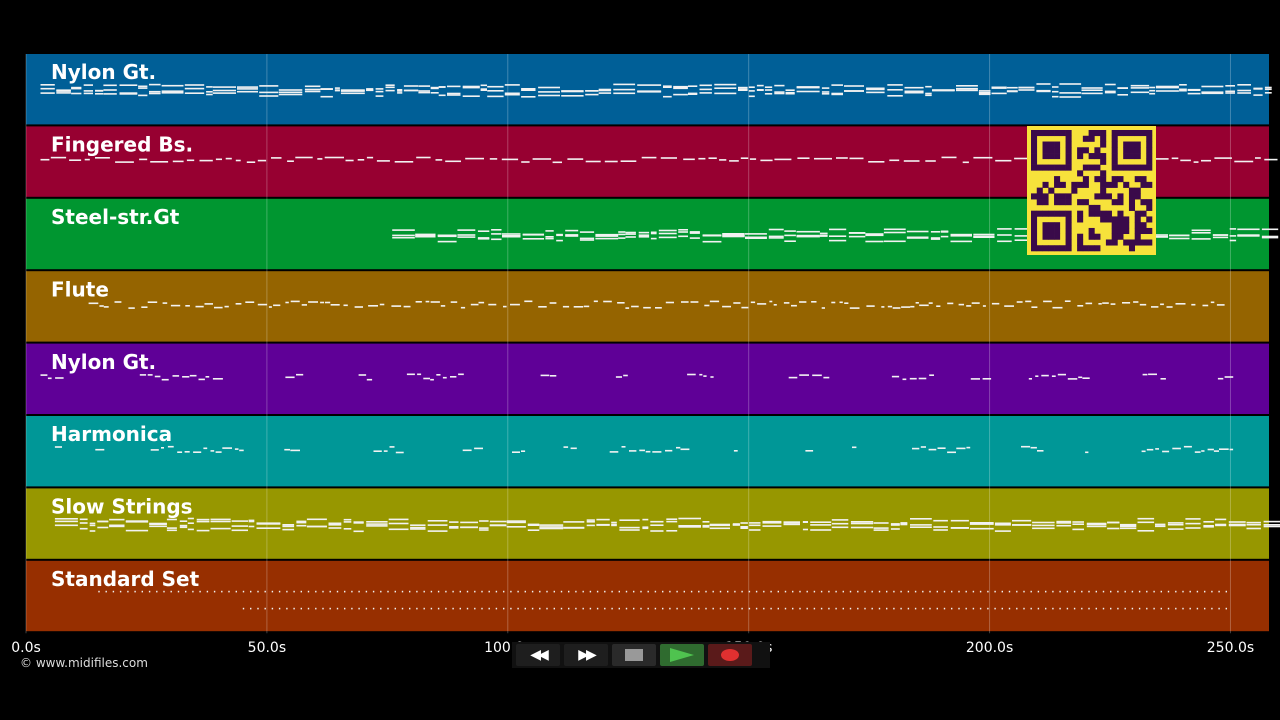 This screenshot has width=1280, height=720. Describe the element at coordinates (682, 655) in the screenshot. I see `play-button` at that location.